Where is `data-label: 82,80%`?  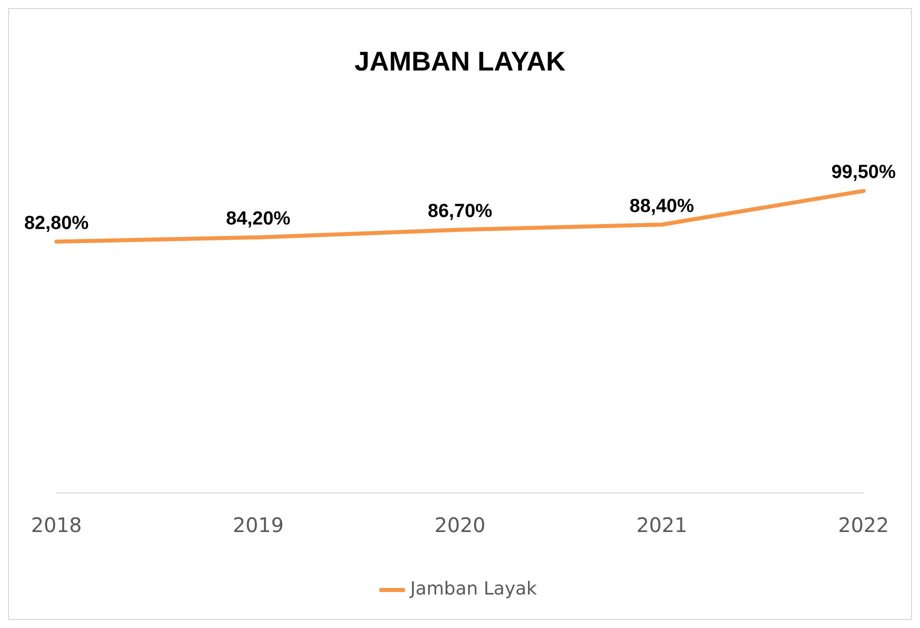
data-label: 82,80% is located at coordinates (56, 223).